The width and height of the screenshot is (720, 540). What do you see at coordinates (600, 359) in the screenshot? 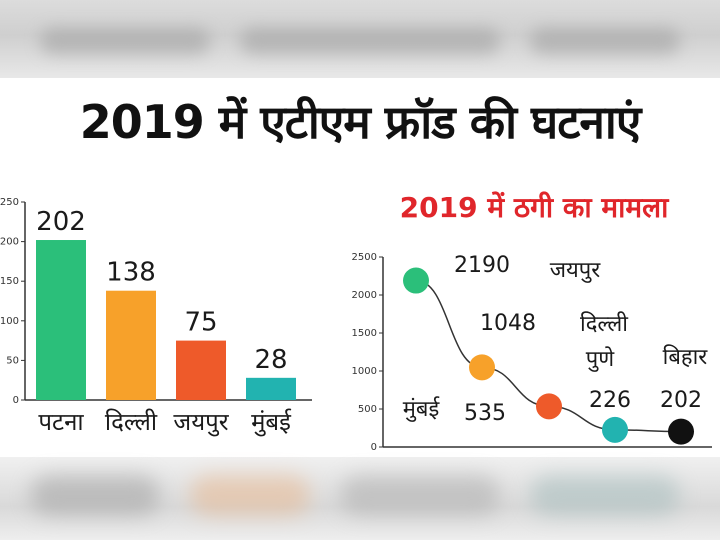
I see `point-category-label: पुणे` at bounding box center [600, 359].